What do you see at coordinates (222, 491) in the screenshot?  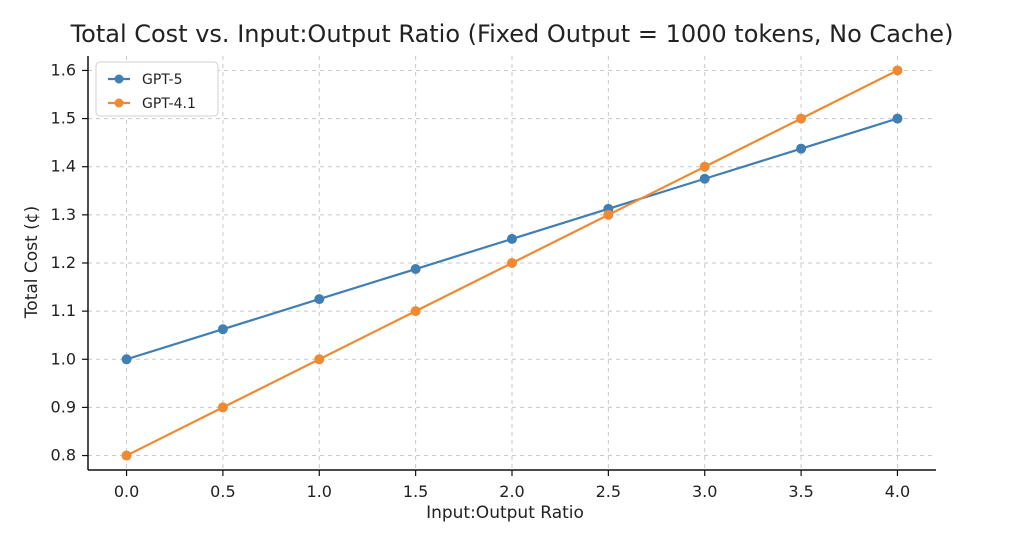 I see `x-tick-label: 0.5` at bounding box center [222, 491].